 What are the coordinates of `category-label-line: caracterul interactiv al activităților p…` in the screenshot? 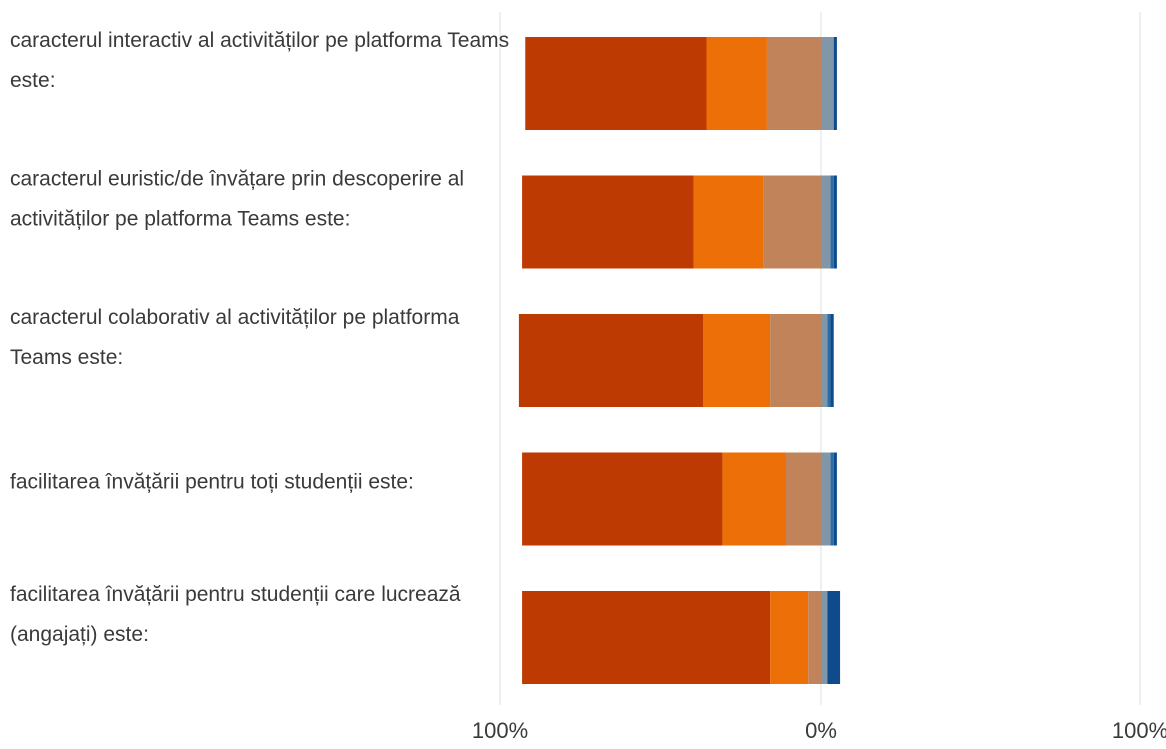 It's located at (259, 40).